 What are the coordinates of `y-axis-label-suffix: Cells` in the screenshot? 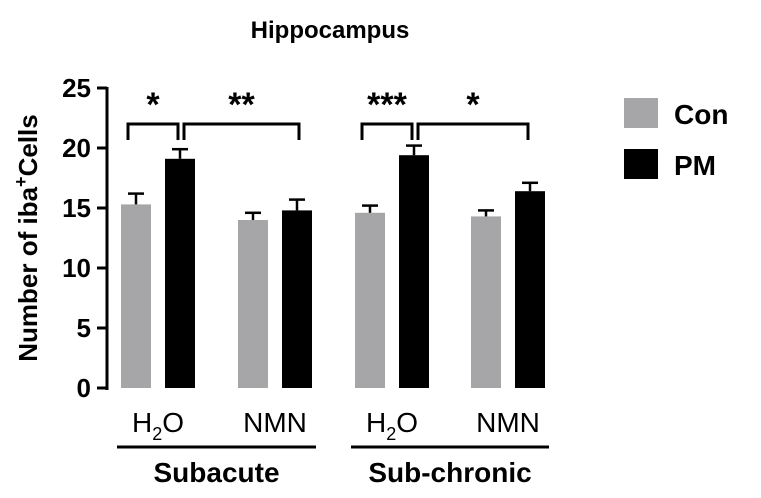 It's located at (28, 145).